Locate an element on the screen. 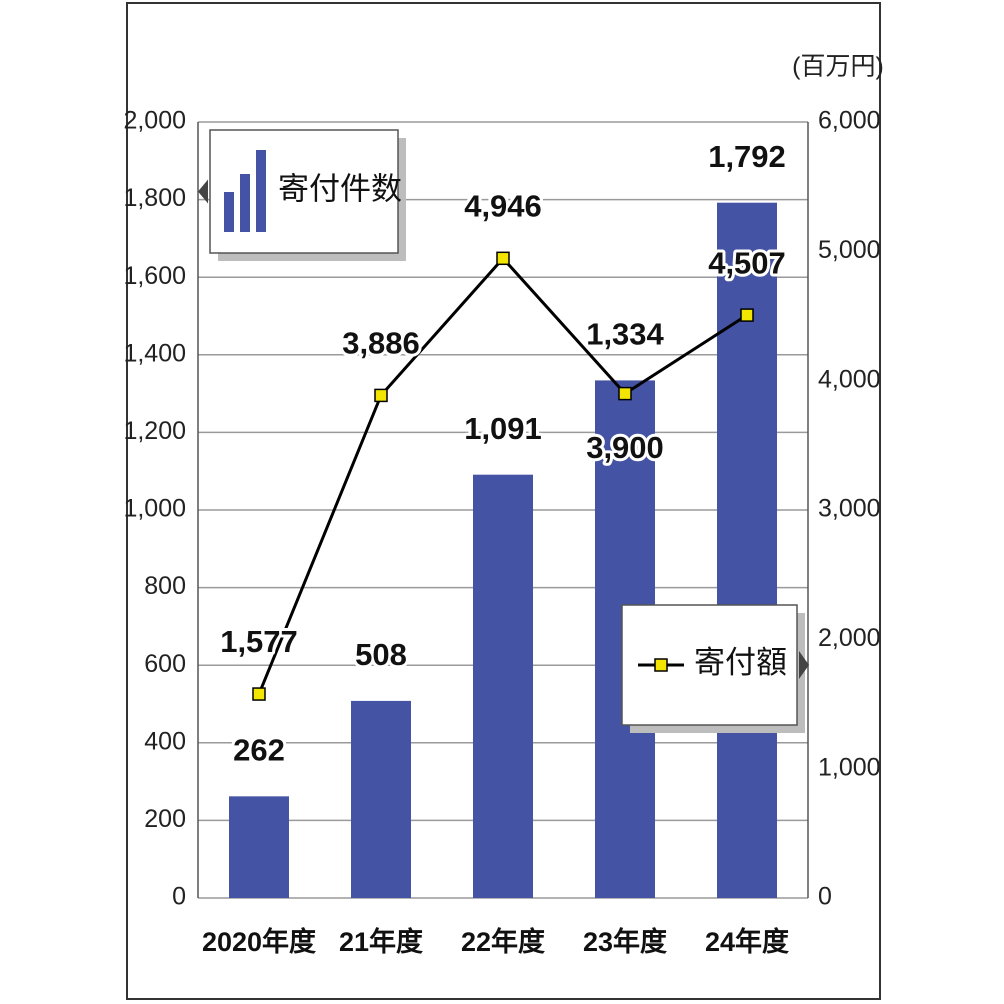  line-value-label: 4,946 is located at coordinates (503, 206).